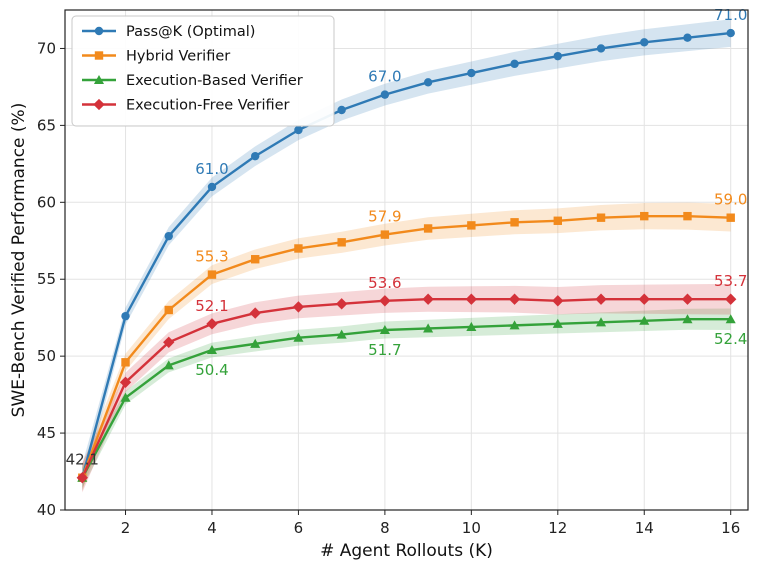  What do you see at coordinates (384, 217) in the screenshot?
I see `hybrid-verifier-data-label: 57.9` at bounding box center [384, 217].